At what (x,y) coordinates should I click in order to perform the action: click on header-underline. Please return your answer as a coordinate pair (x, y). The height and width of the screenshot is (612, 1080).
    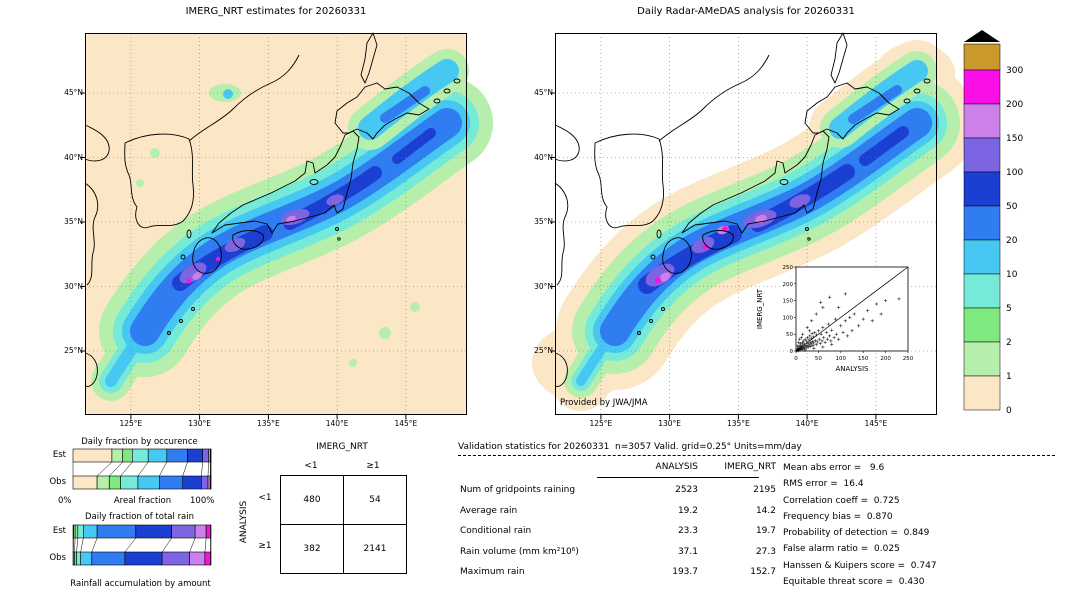
    Looking at the image, I should click on (678, 477).